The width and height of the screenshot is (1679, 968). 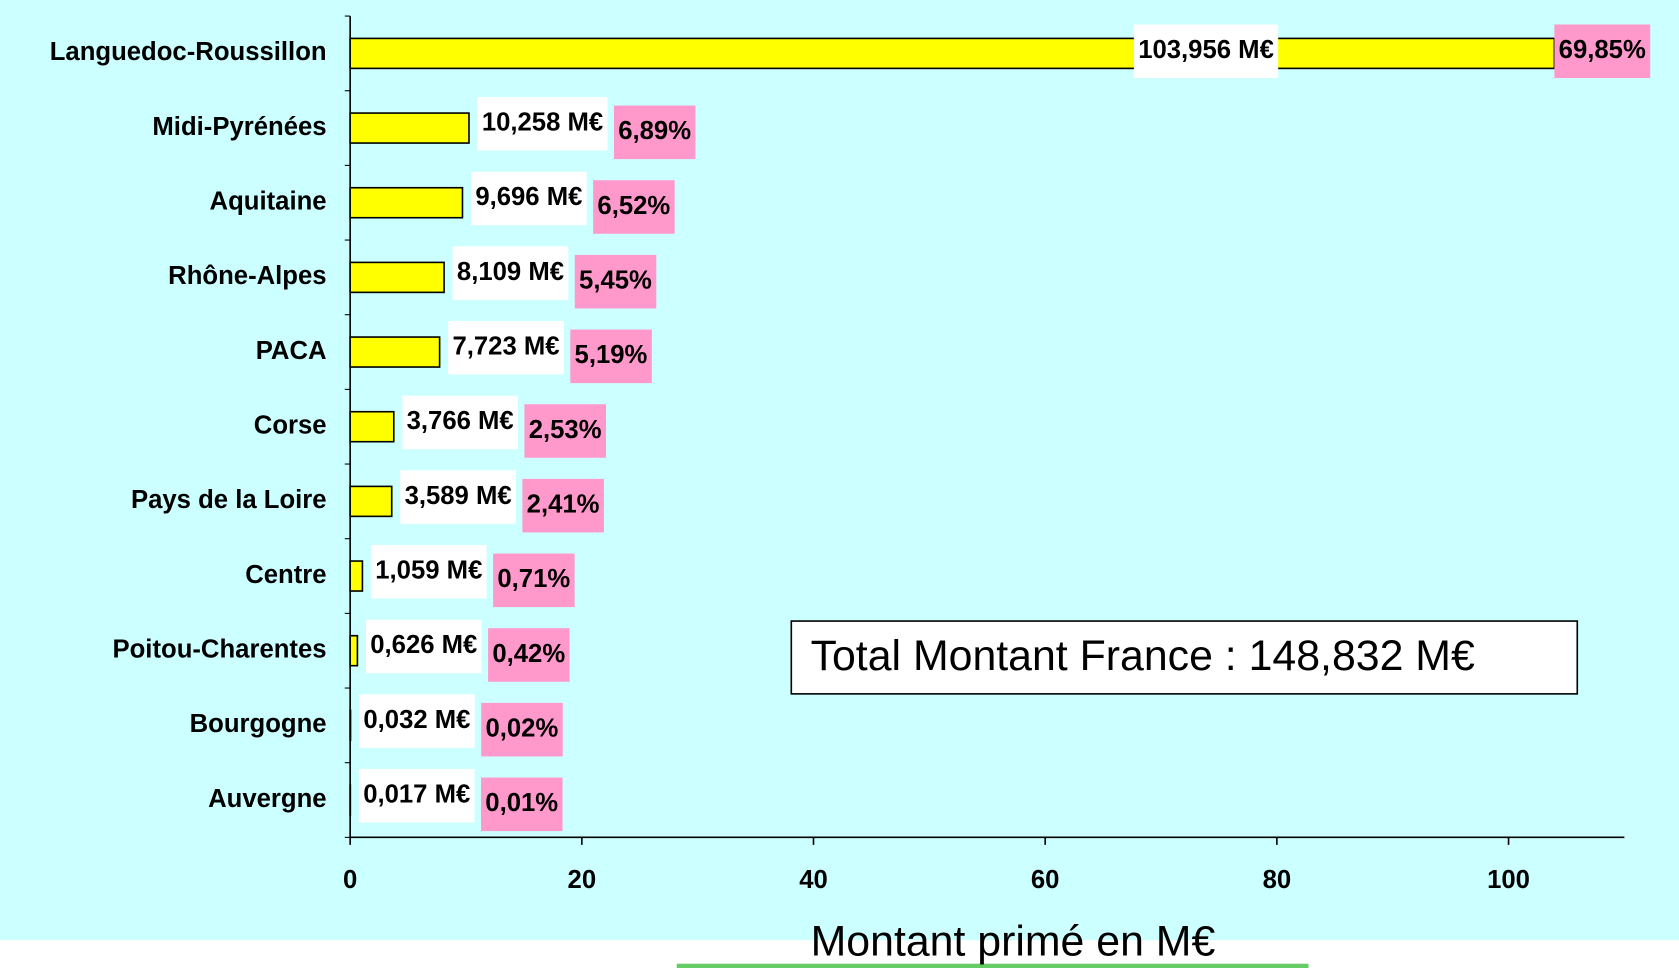 What do you see at coordinates (247, 276) in the screenshot?
I see `category-label: Rhône-Alpes` at bounding box center [247, 276].